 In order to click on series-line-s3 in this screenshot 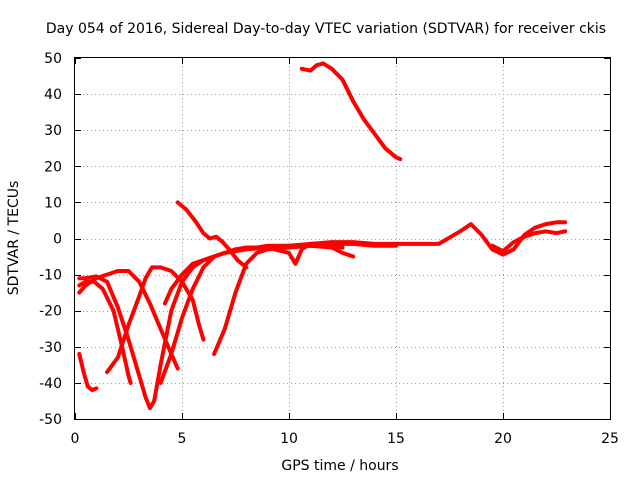, I will do `click(105, 332)`.